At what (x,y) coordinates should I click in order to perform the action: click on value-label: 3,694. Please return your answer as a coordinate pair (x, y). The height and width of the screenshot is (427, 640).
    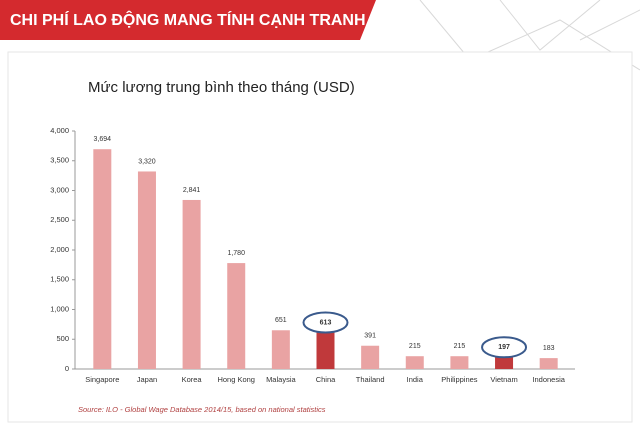
    Looking at the image, I should click on (103, 139).